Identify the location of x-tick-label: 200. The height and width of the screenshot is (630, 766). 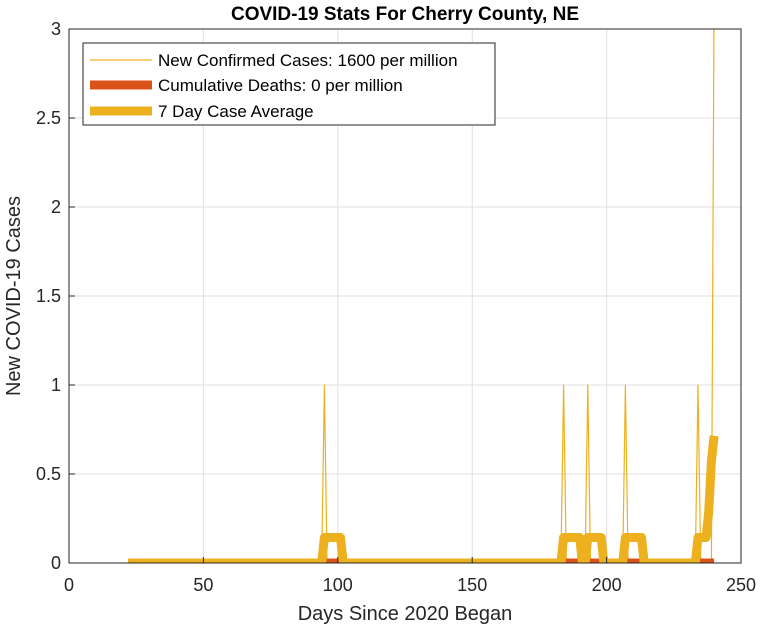
(607, 585).